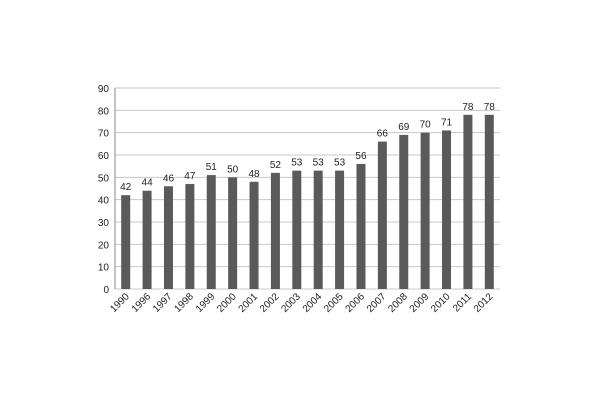  What do you see at coordinates (447, 122) in the screenshot?
I see `data-label: 71` at bounding box center [447, 122].